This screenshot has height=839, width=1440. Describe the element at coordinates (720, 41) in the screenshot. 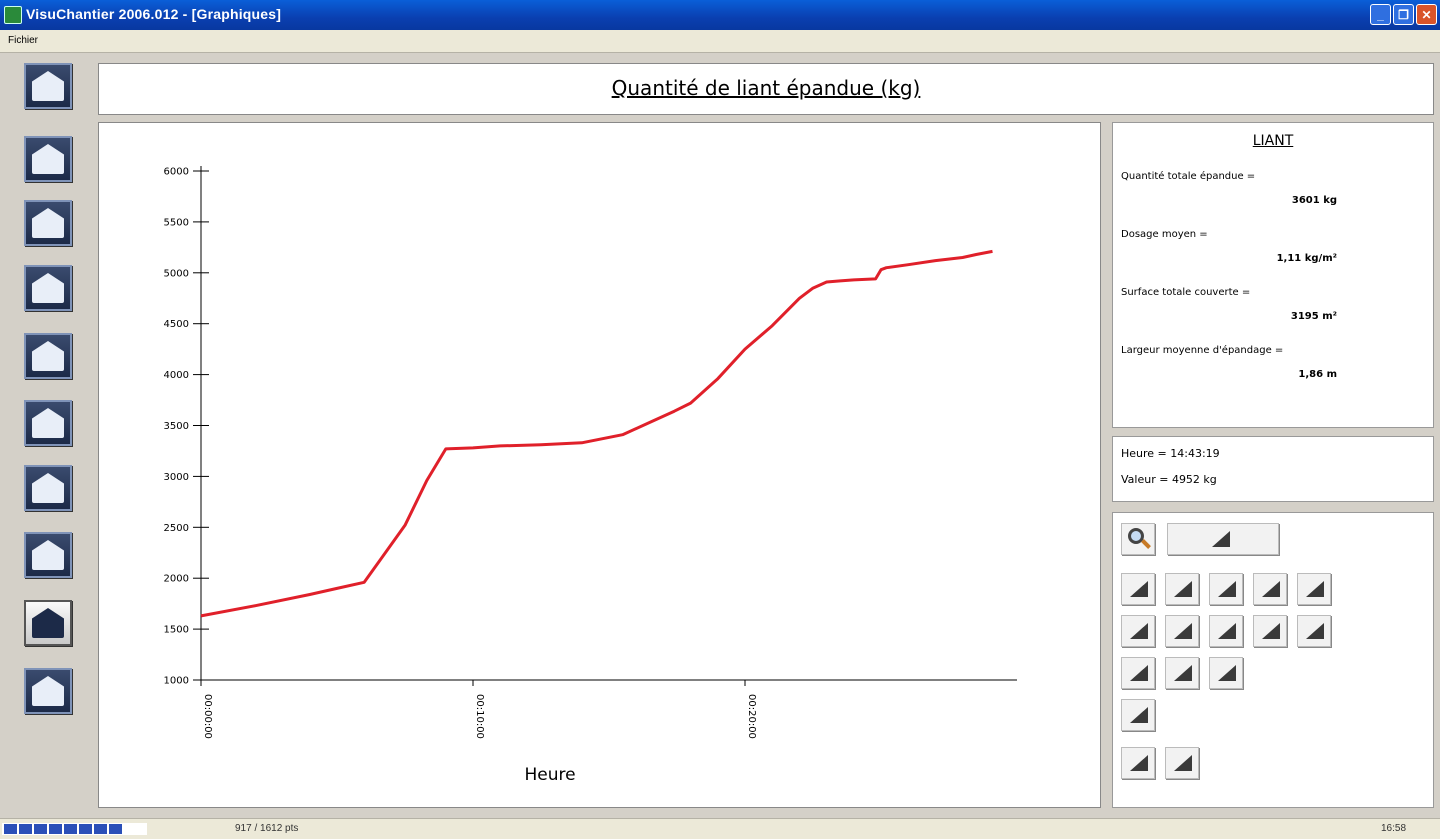

I see `menu-bar: Fichier` at that location.